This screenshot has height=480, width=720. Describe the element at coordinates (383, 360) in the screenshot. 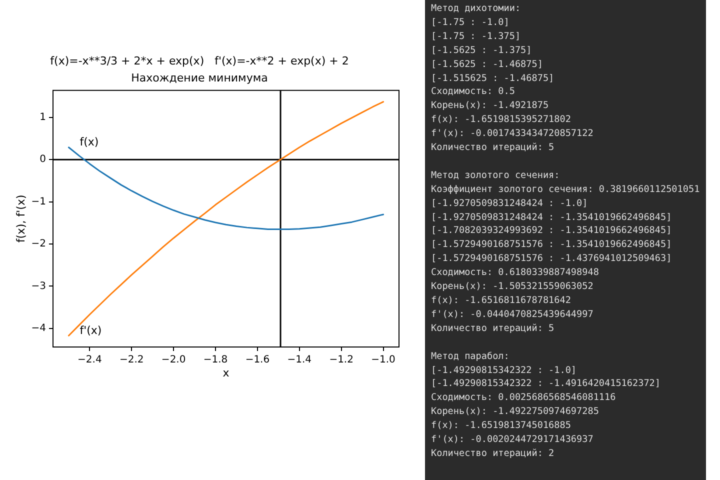

I see `x-tick-label: −1.0` at that location.